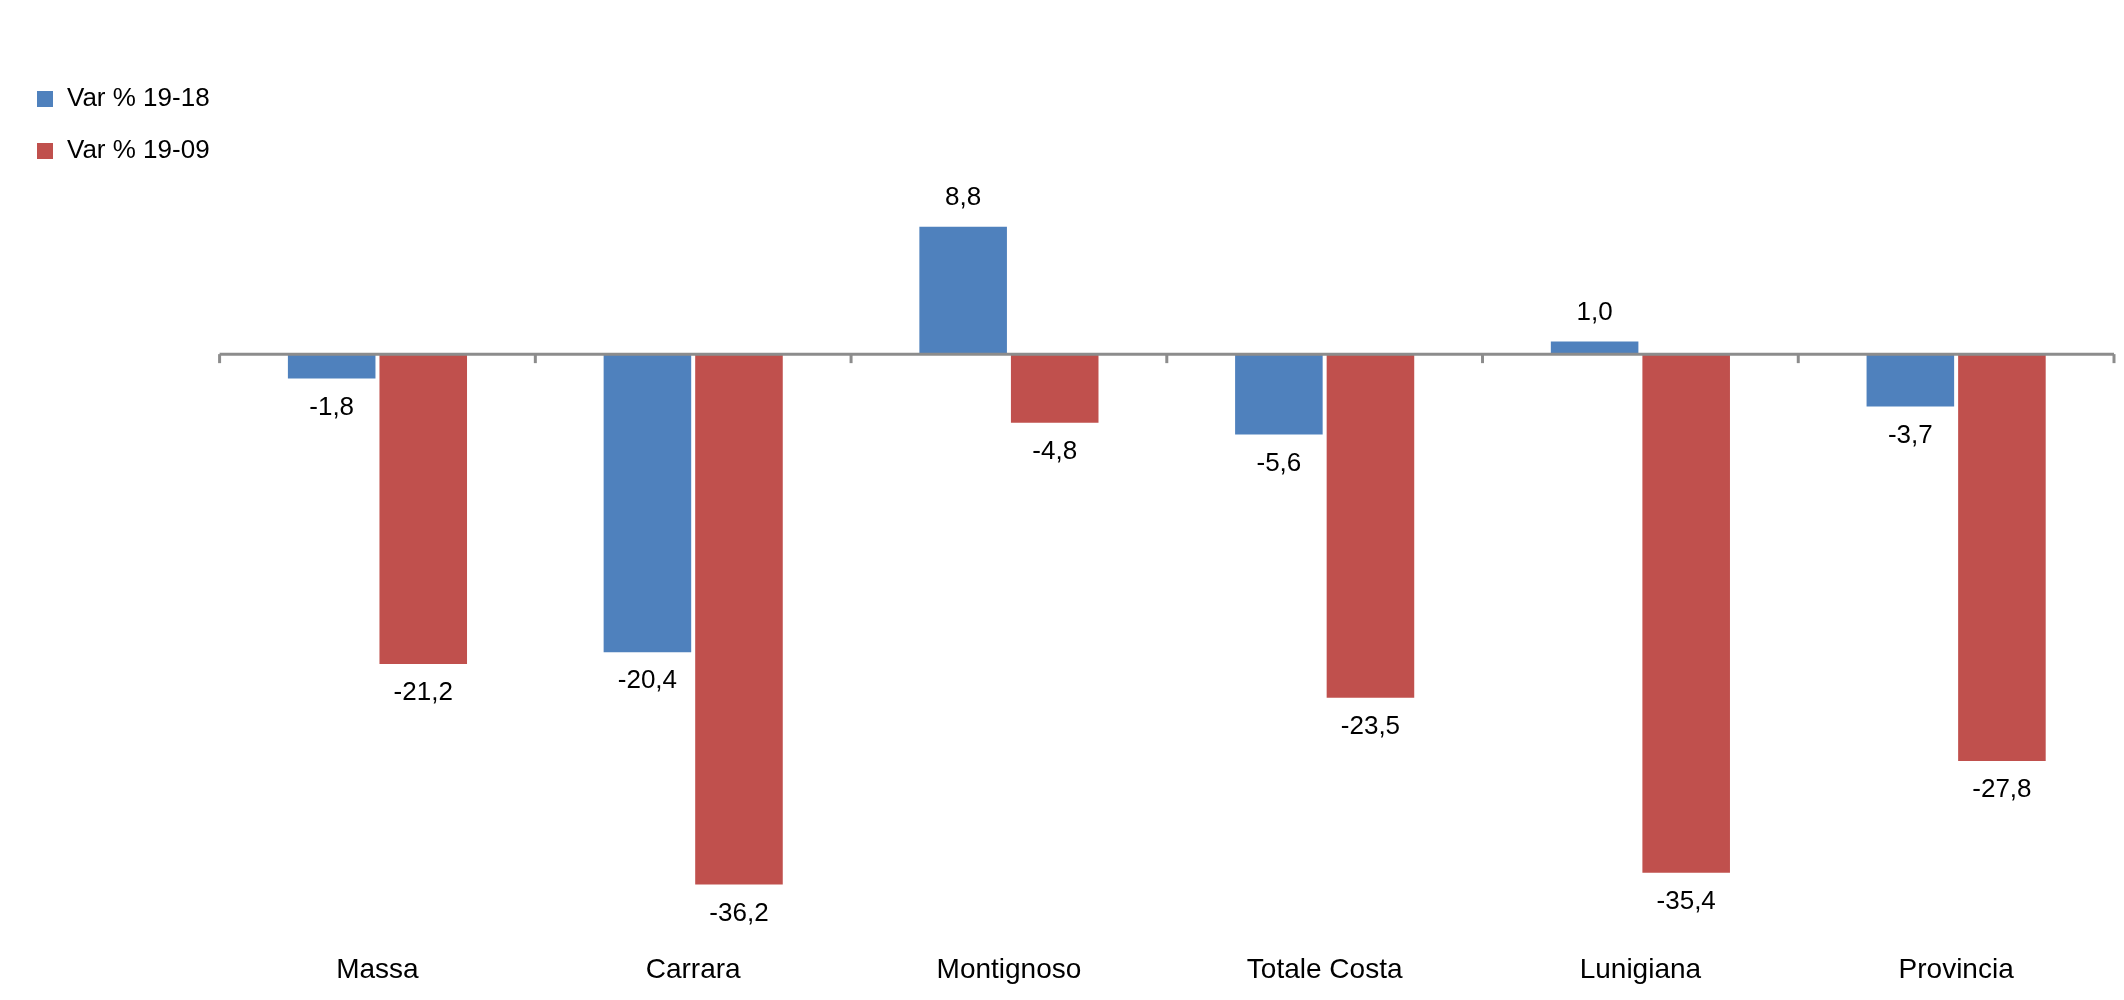 The height and width of the screenshot is (1000, 2124). What do you see at coordinates (1324, 968) in the screenshot?
I see `x-tick-label: Totale Costa` at bounding box center [1324, 968].